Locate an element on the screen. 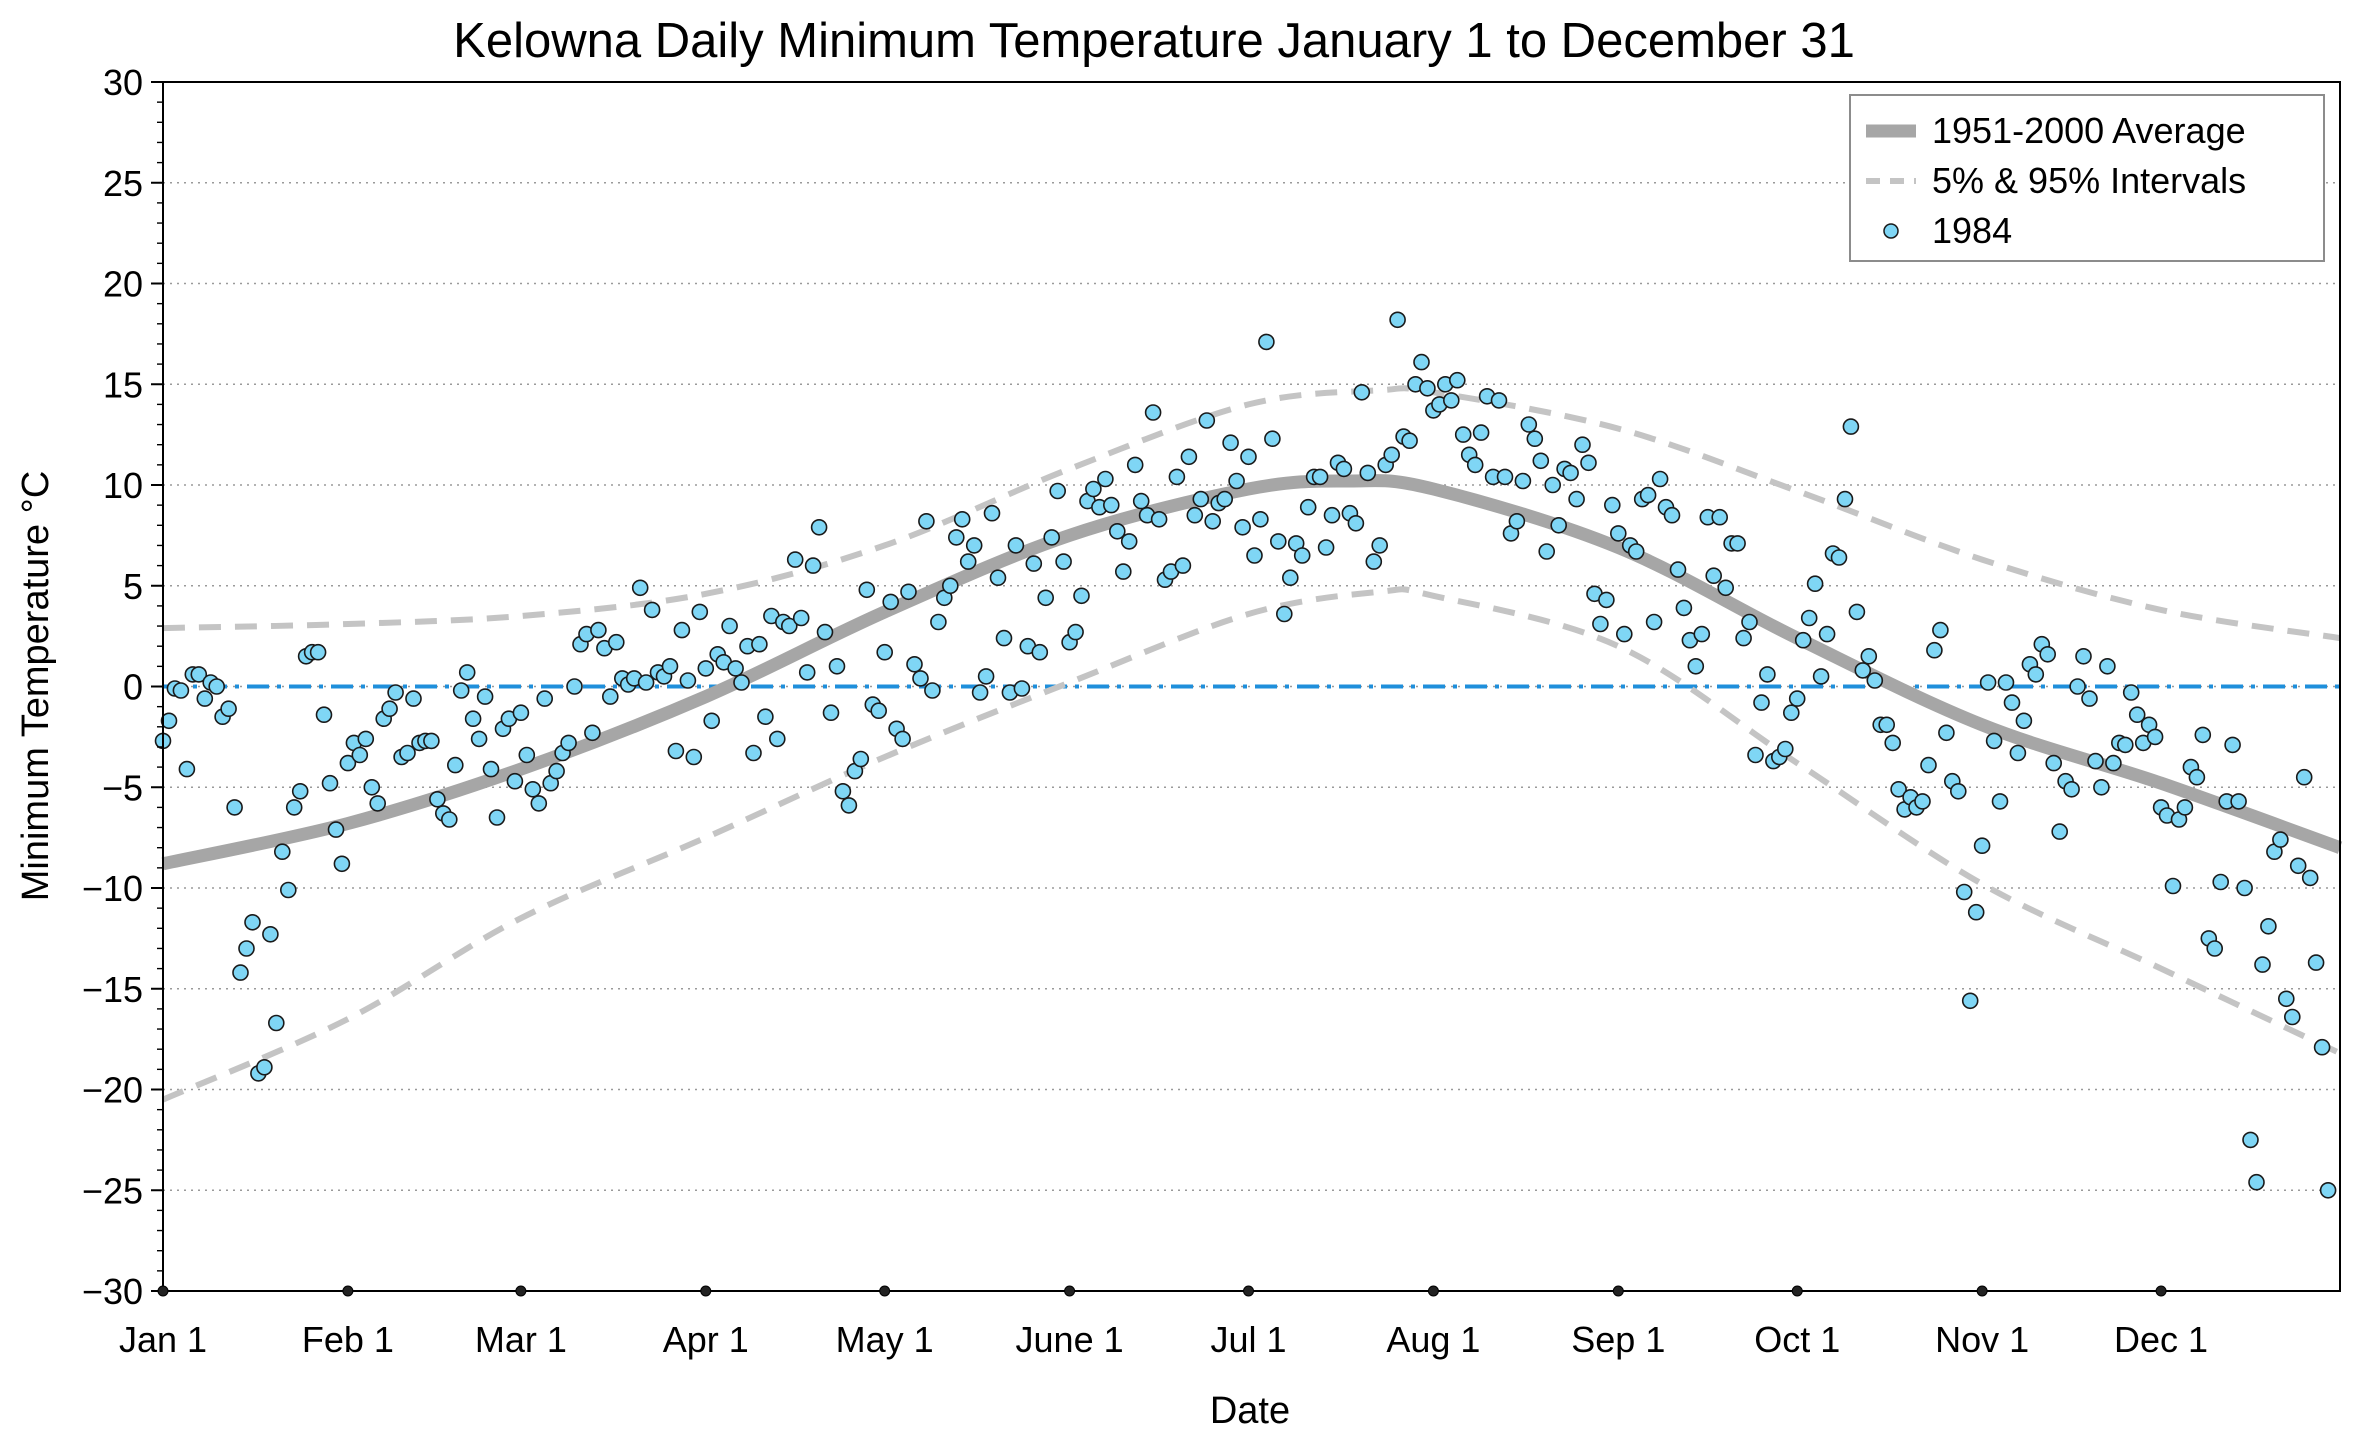 The height and width of the screenshot is (1432, 2360). x-tick-label: Dec 1 is located at coordinates (2161, 1339).